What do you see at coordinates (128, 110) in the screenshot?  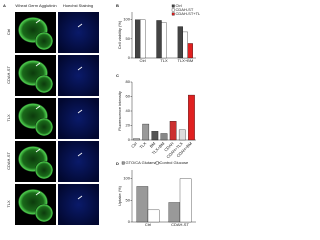 I see `y-tick-label: 40` at bounding box center [128, 110].